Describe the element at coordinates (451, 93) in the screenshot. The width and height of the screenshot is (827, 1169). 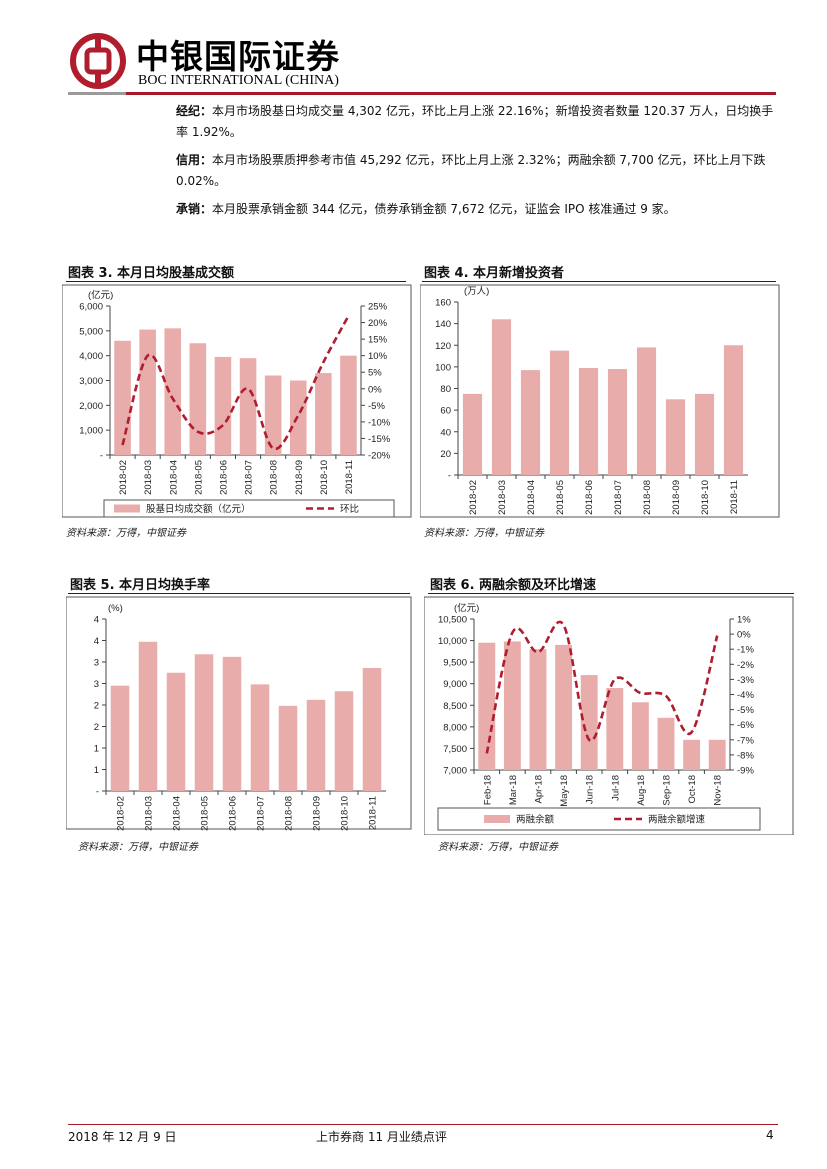
I see `header-rule-red` at that location.